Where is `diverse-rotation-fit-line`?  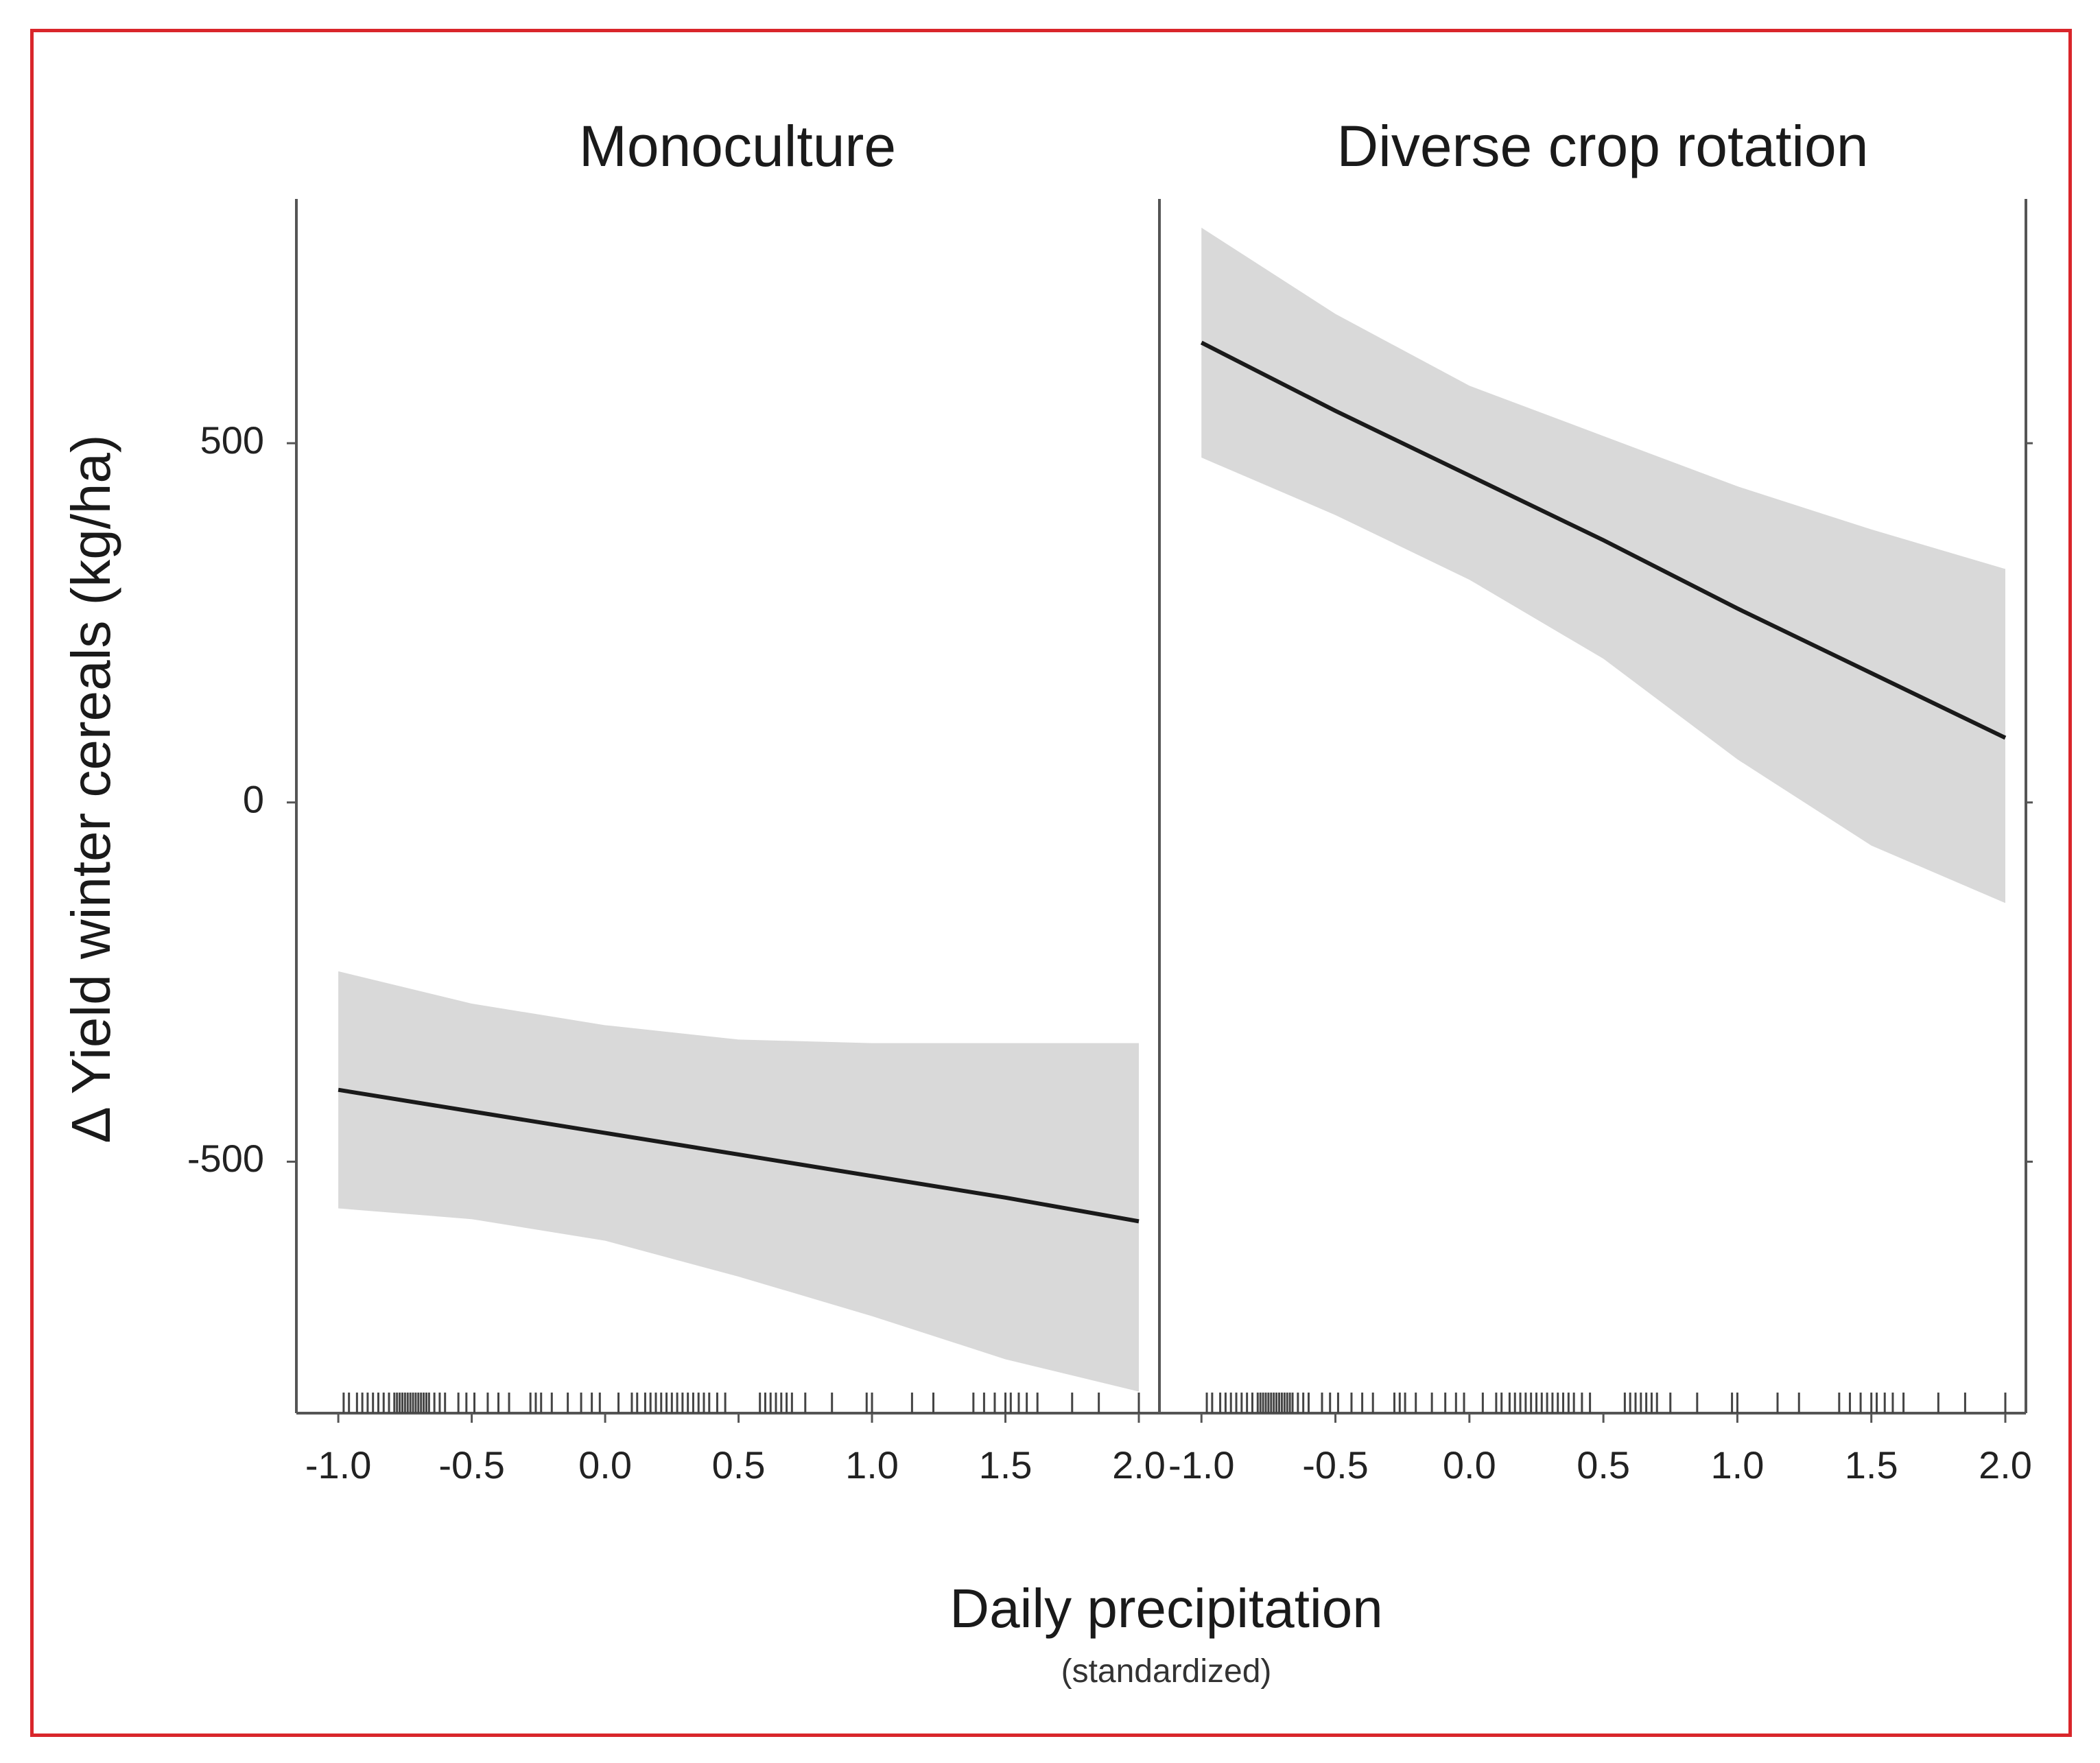
diverse-rotation-fit-line is located at coordinates (1603, 540).